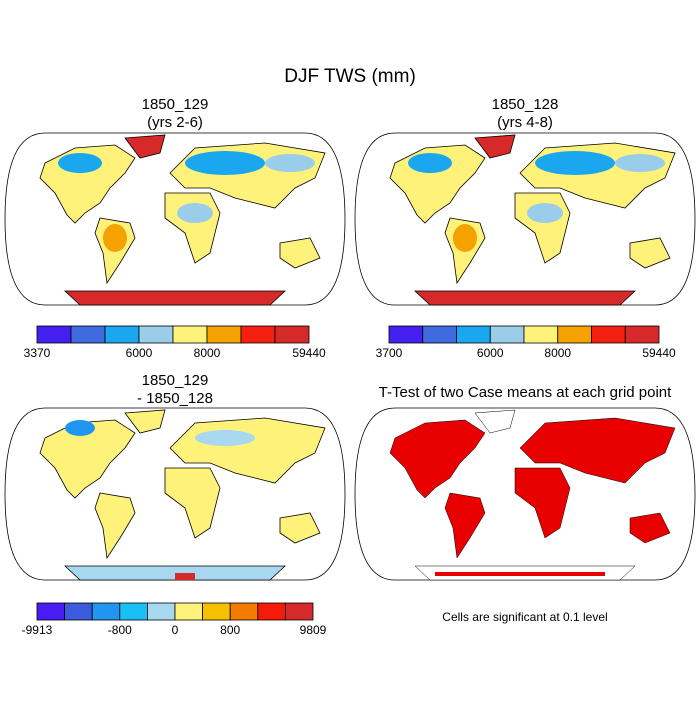 This screenshot has width=700, height=705. Describe the element at coordinates (313, 630) in the screenshot. I see `colorbar-label: 9809` at that location.